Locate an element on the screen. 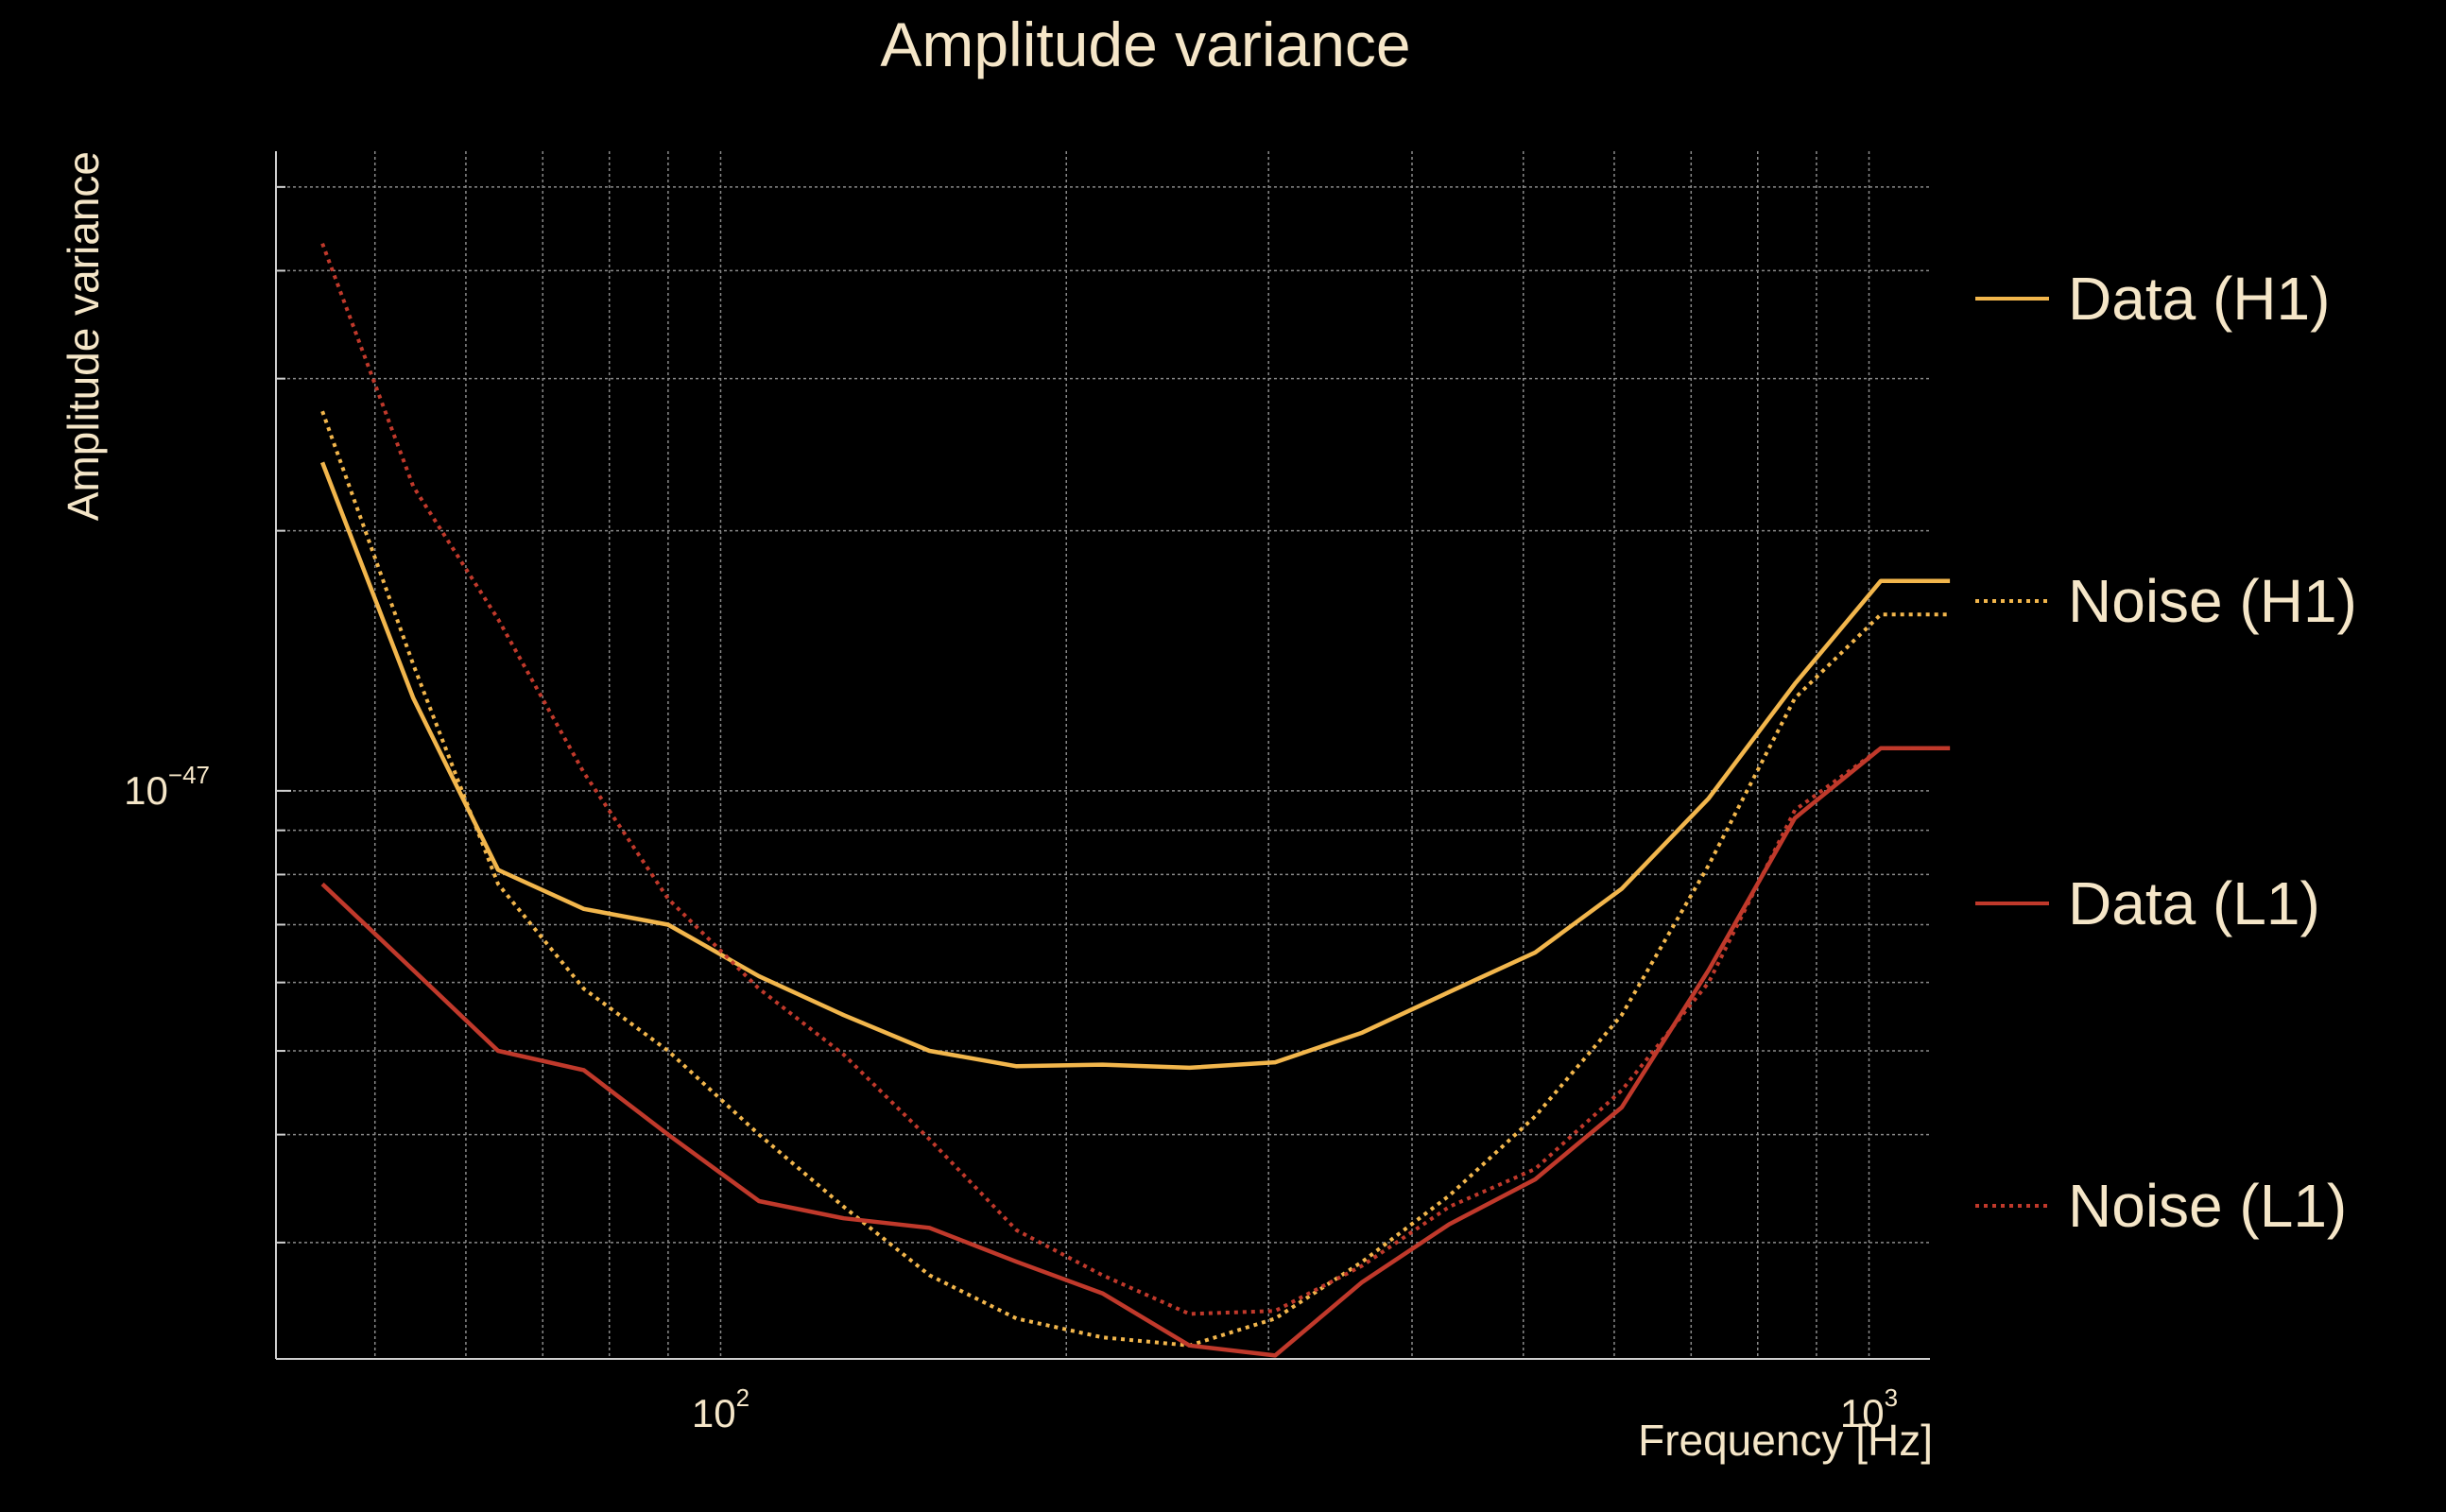  legend-label-4: Noise (L1) is located at coordinates (2207, 1206).